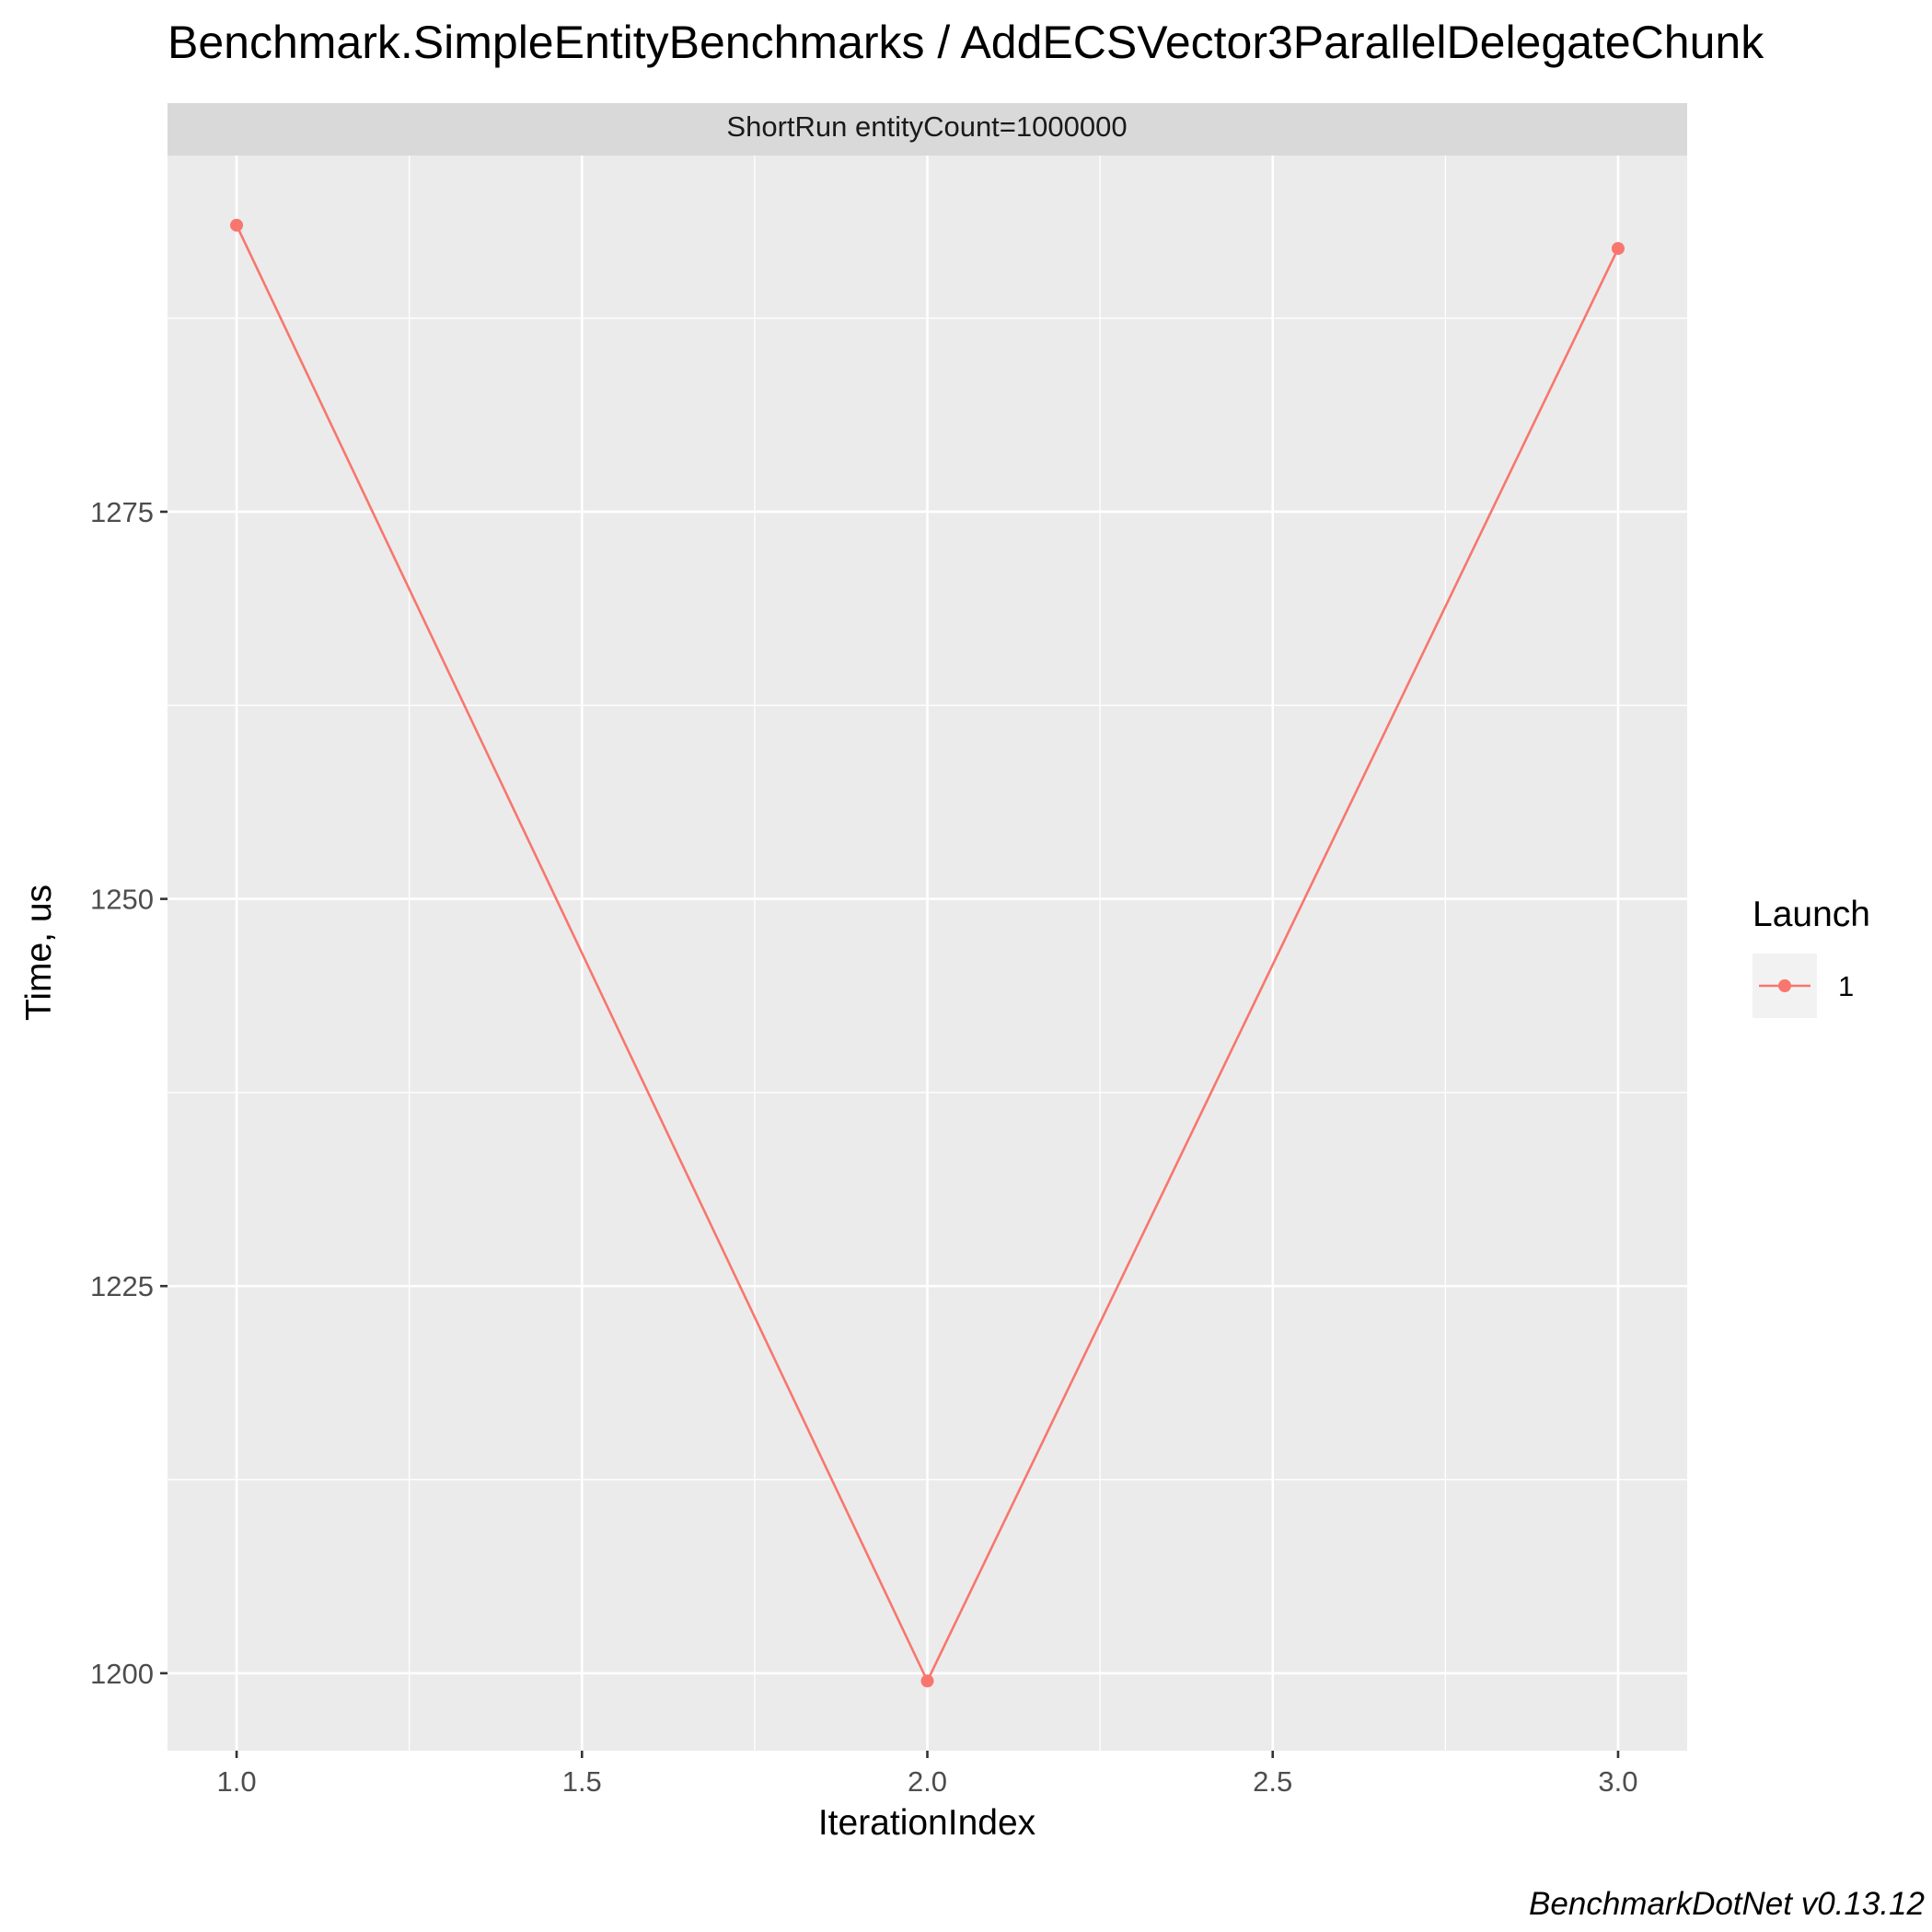 The image size is (1932, 1932). Describe the element at coordinates (1812, 957) in the screenshot. I see `legend: Launch 1` at that location.